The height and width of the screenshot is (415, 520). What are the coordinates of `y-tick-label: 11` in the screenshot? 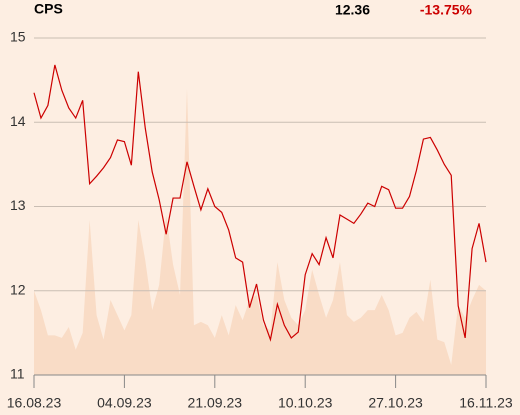 It's located at (17, 374).